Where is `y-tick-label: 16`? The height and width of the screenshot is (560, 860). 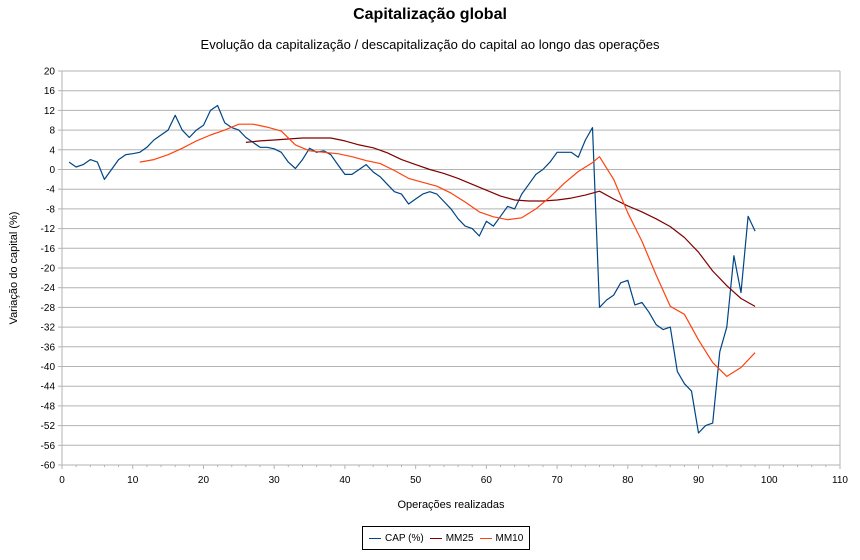 y-tick-label: 16 is located at coordinates (50, 91).